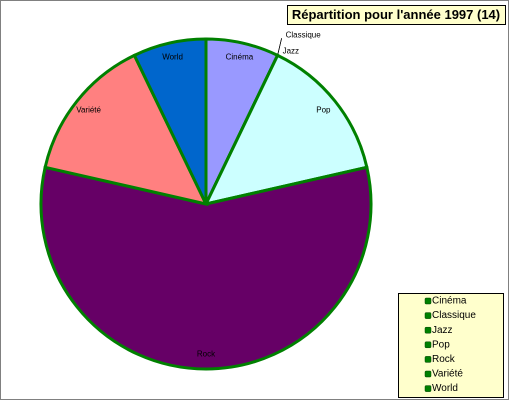 The width and height of the screenshot is (509, 400). I want to click on slice-label: Cinéma, so click(240, 57).